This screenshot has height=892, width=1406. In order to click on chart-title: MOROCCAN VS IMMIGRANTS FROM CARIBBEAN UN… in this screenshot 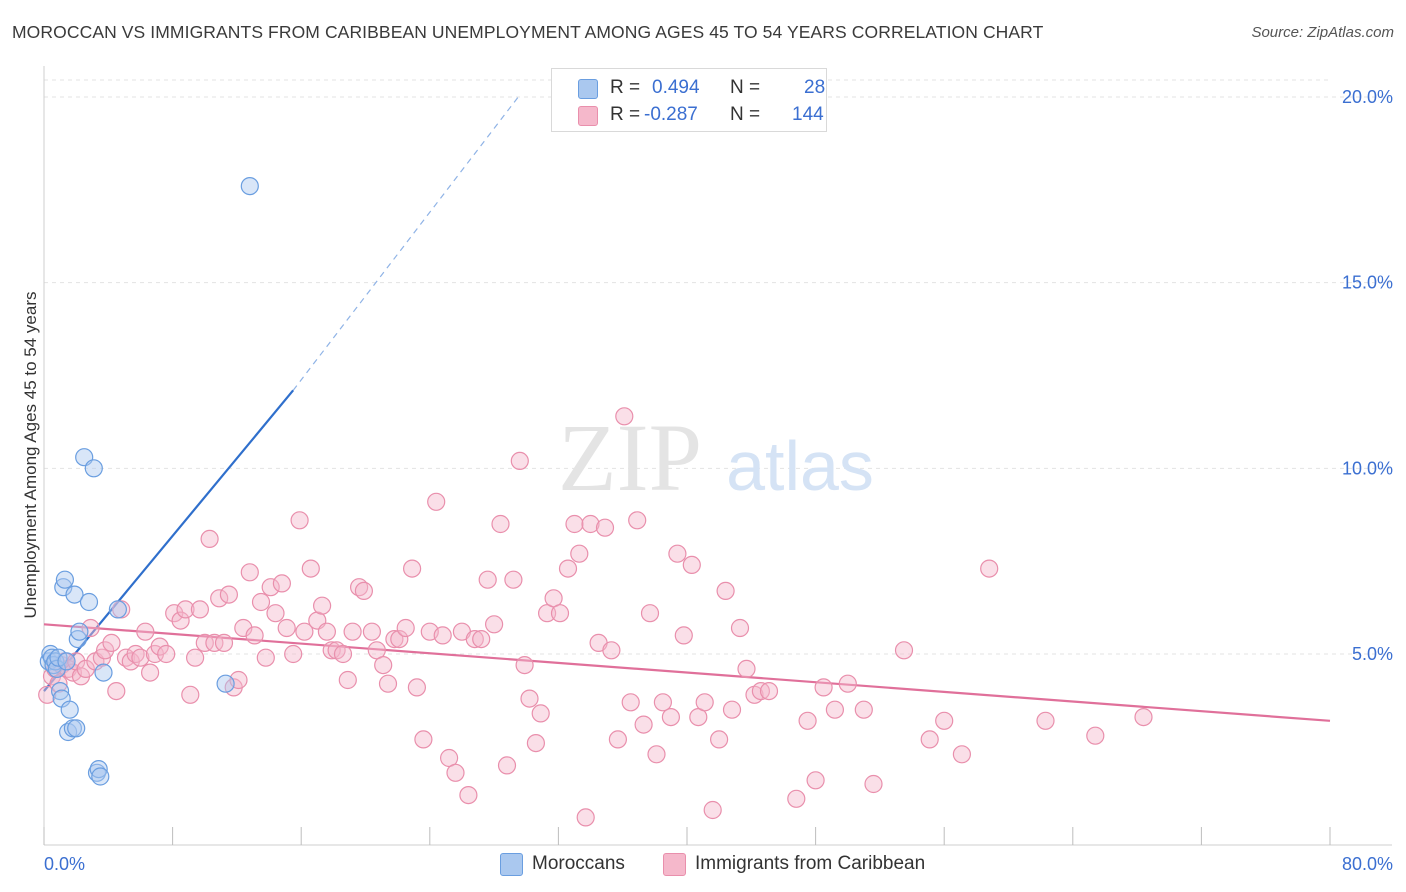, I will do `click(528, 32)`.